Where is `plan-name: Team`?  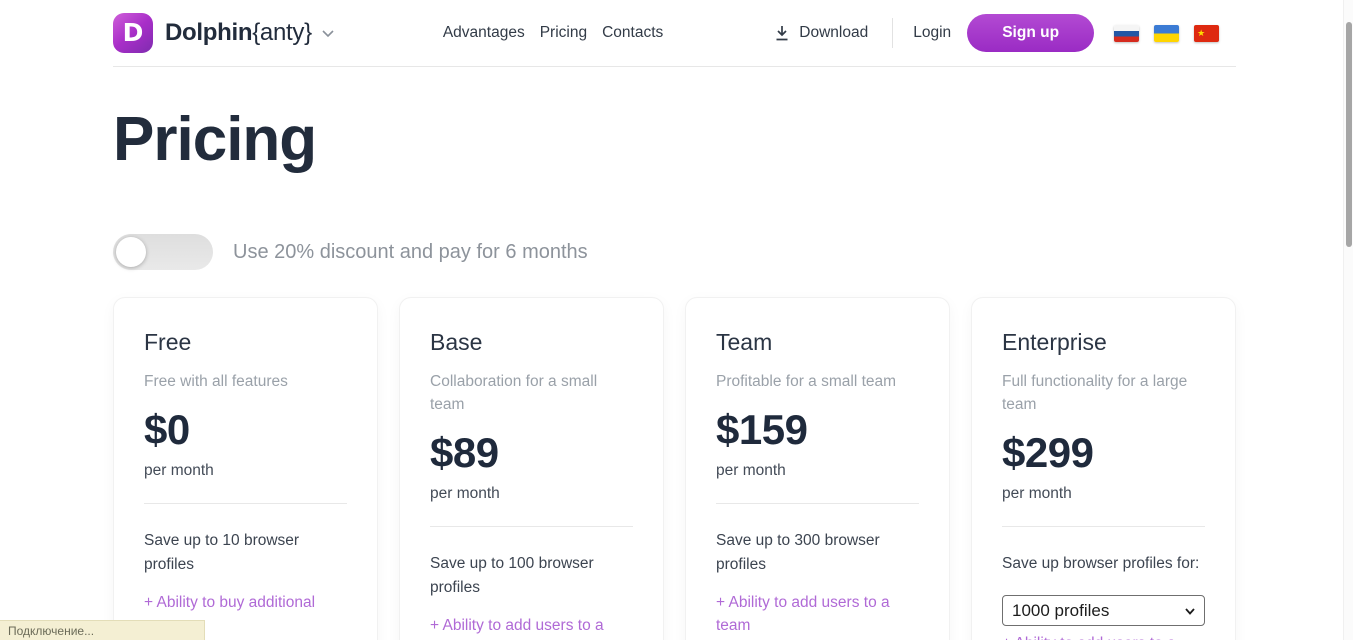 plan-name: Team is located at coordinates (744, 342).